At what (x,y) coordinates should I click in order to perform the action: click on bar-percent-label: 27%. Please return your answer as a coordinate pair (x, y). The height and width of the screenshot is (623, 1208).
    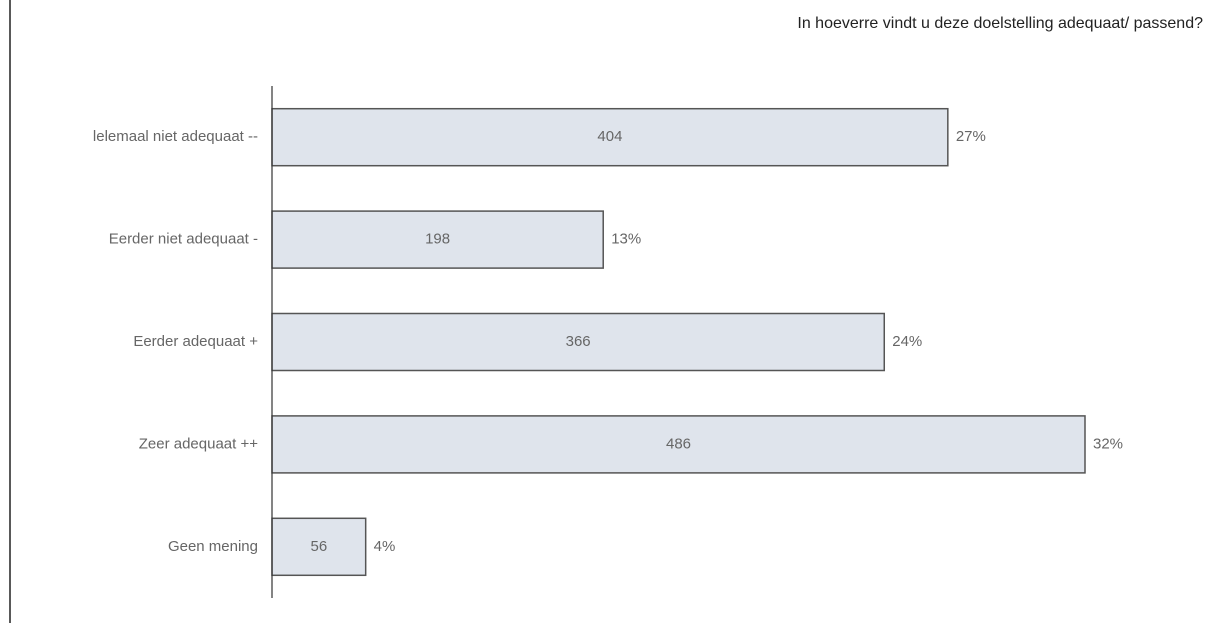
    Looking at the image, I should click on (971, 136).